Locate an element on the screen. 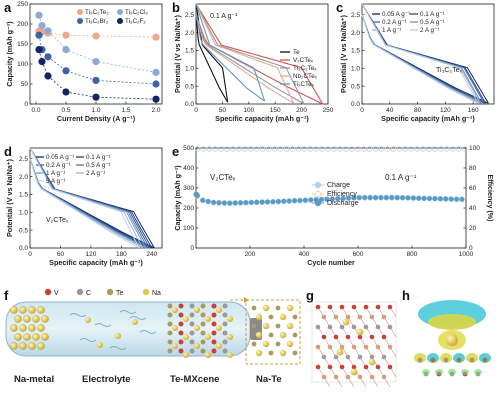  te-mxene-lattice is located at coordinates (200, 330).